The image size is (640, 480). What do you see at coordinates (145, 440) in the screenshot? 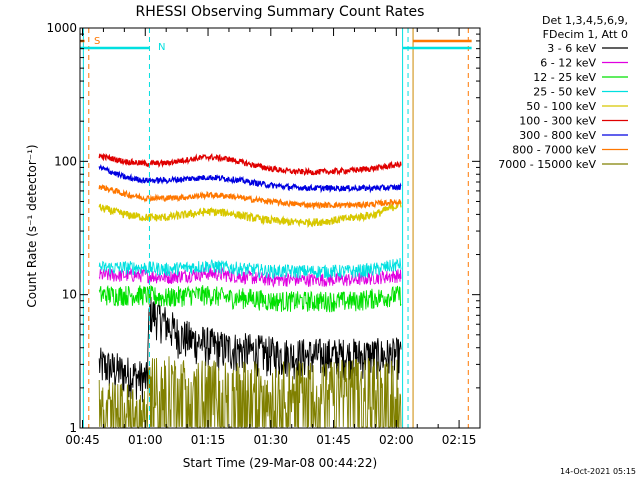
I see `x-tick-label: 01:00` at bounding box center [145, 440].